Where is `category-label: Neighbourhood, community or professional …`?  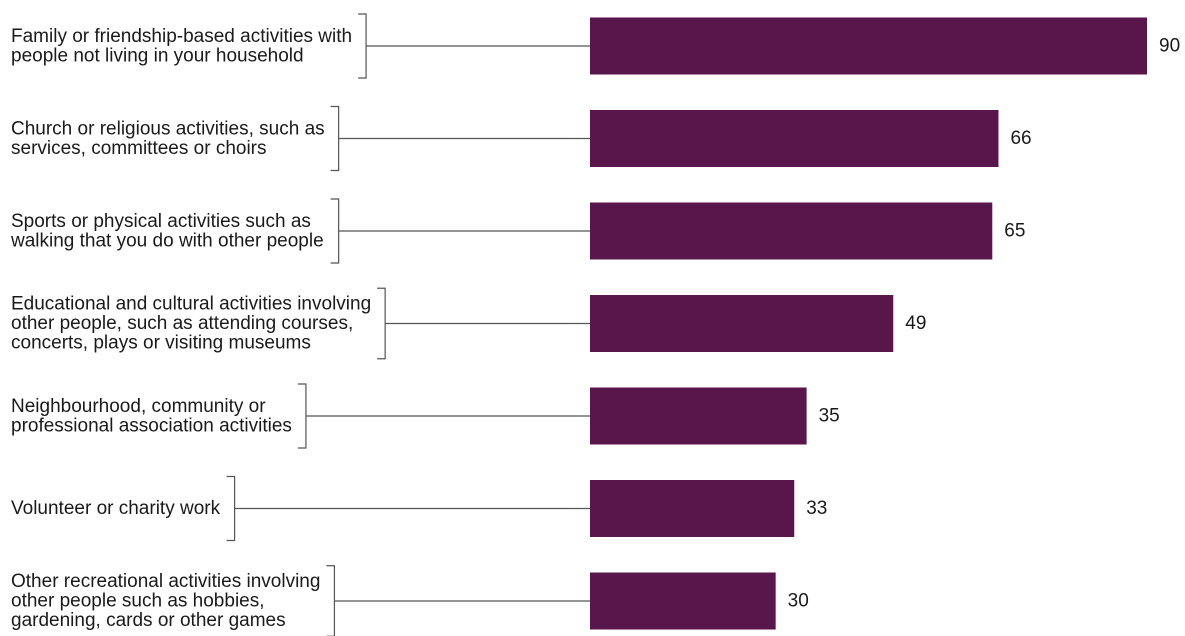
category-label: Neighbourhood, community or professional … is located at coordinates (151, 416).